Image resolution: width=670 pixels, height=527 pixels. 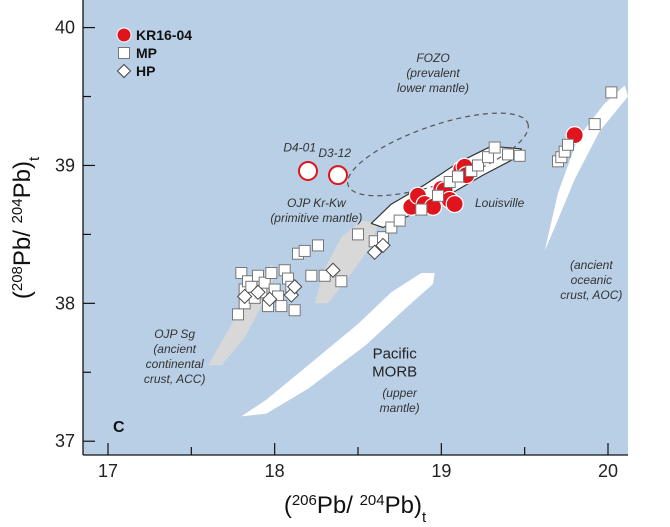 What do you see at coordinates (164, 35) in the screenshot?
I see `legend-label-kr16-04: KR16-04` at bounding box center [164, 35].